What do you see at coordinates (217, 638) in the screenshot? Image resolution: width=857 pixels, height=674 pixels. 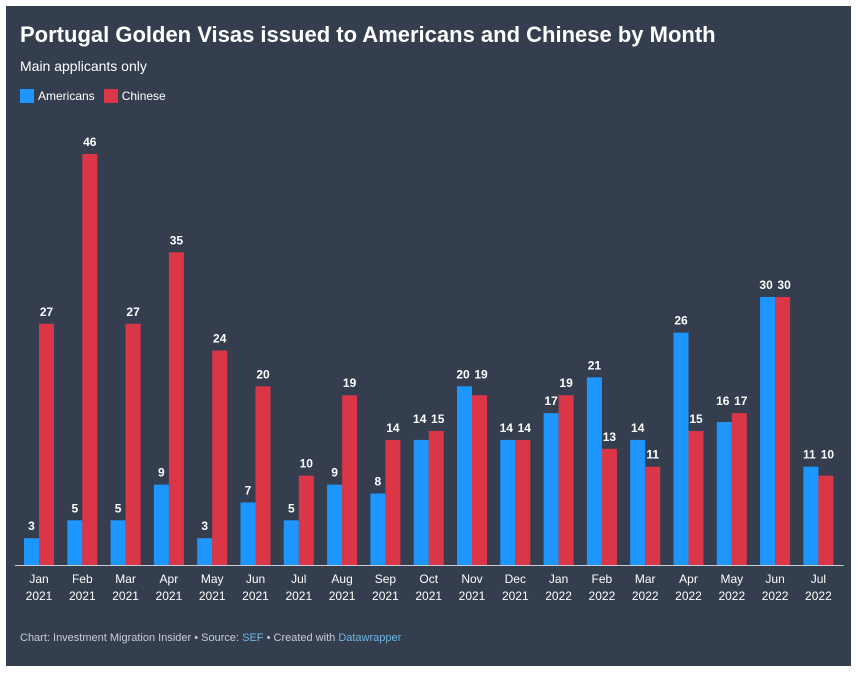 I see `footer-sep-source: • Source:` at bounding box center [217, 638].